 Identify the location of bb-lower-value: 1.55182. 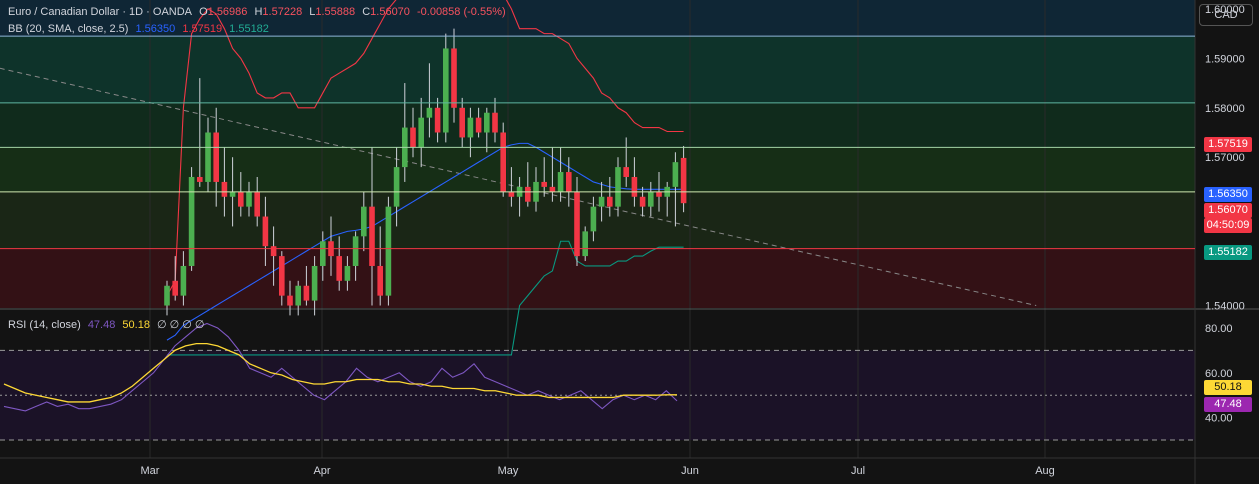
(249, 29).